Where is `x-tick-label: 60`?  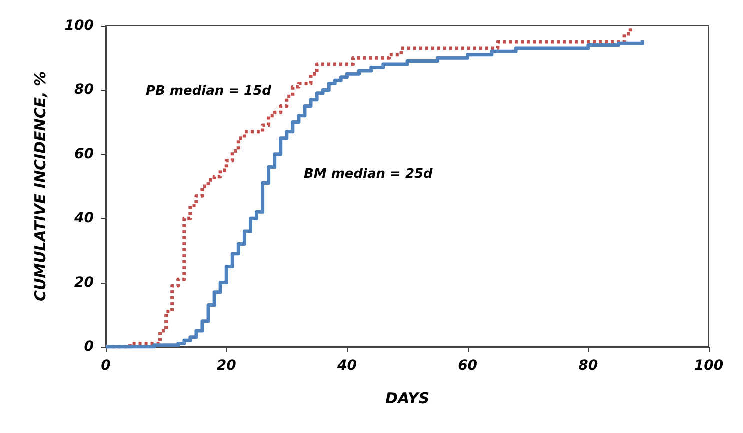
x-tick-label: 60 is located at coordinates (468, 366).